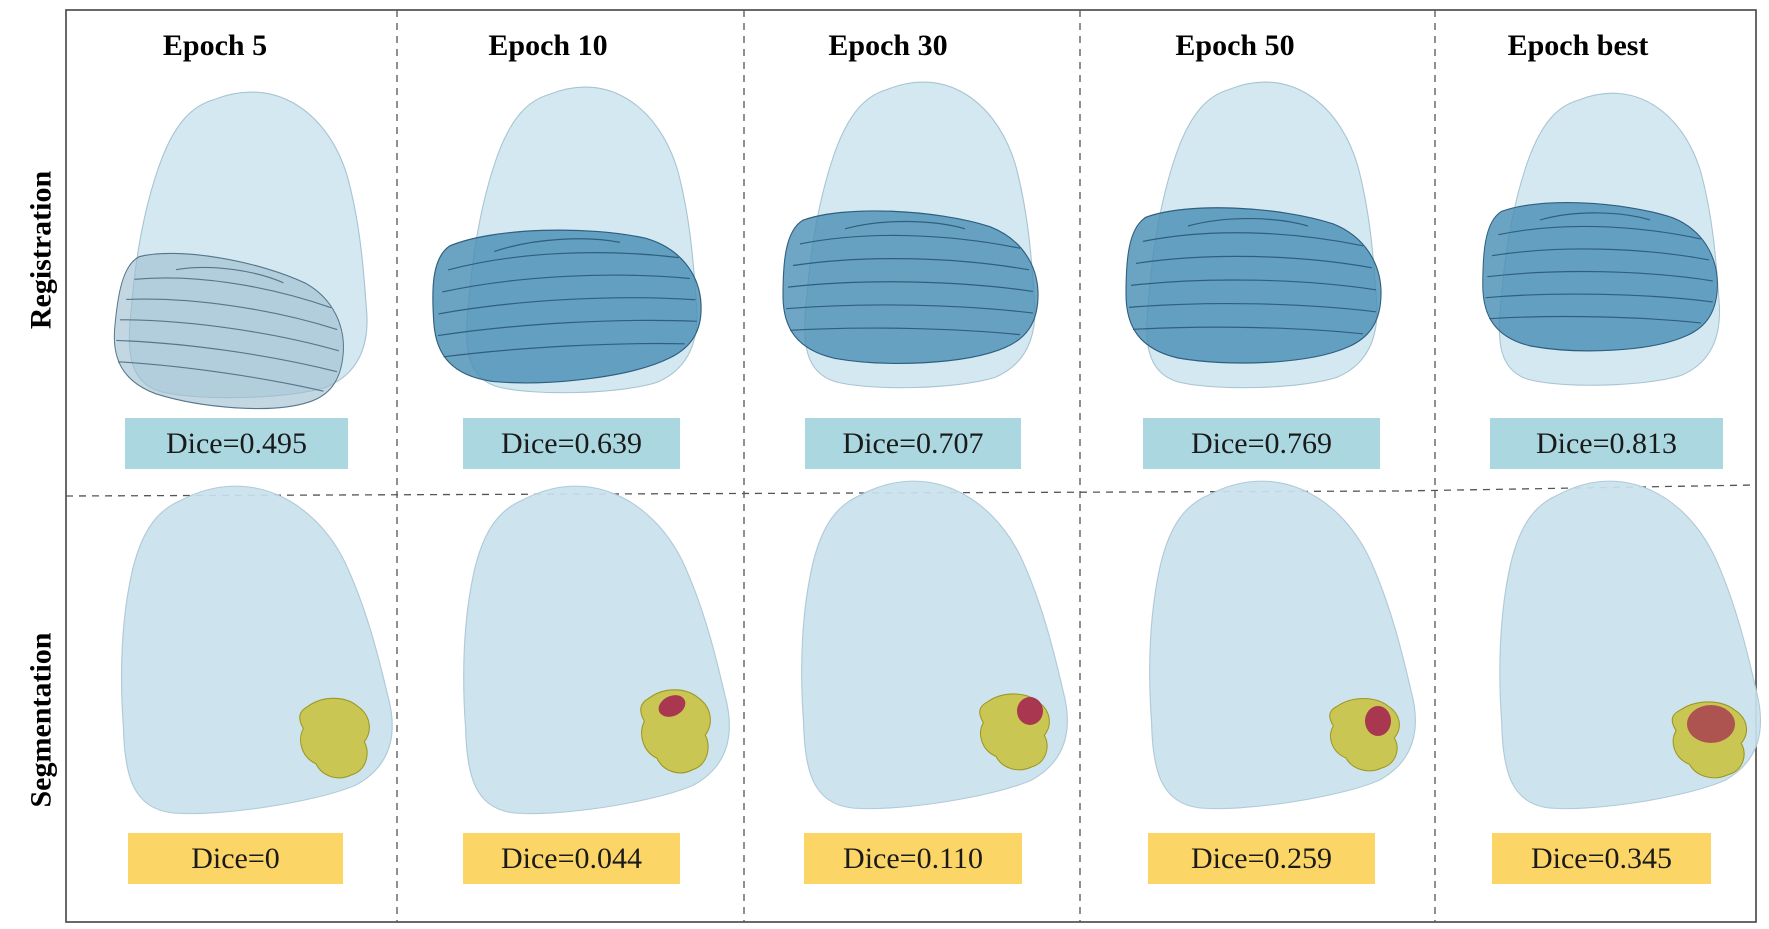 This screenshot has height=929, width=1769. What do you see at coordinates (215, 45) in the screenshot?
I see `column-title: Epoch 5` at bounding box center [215, 45].